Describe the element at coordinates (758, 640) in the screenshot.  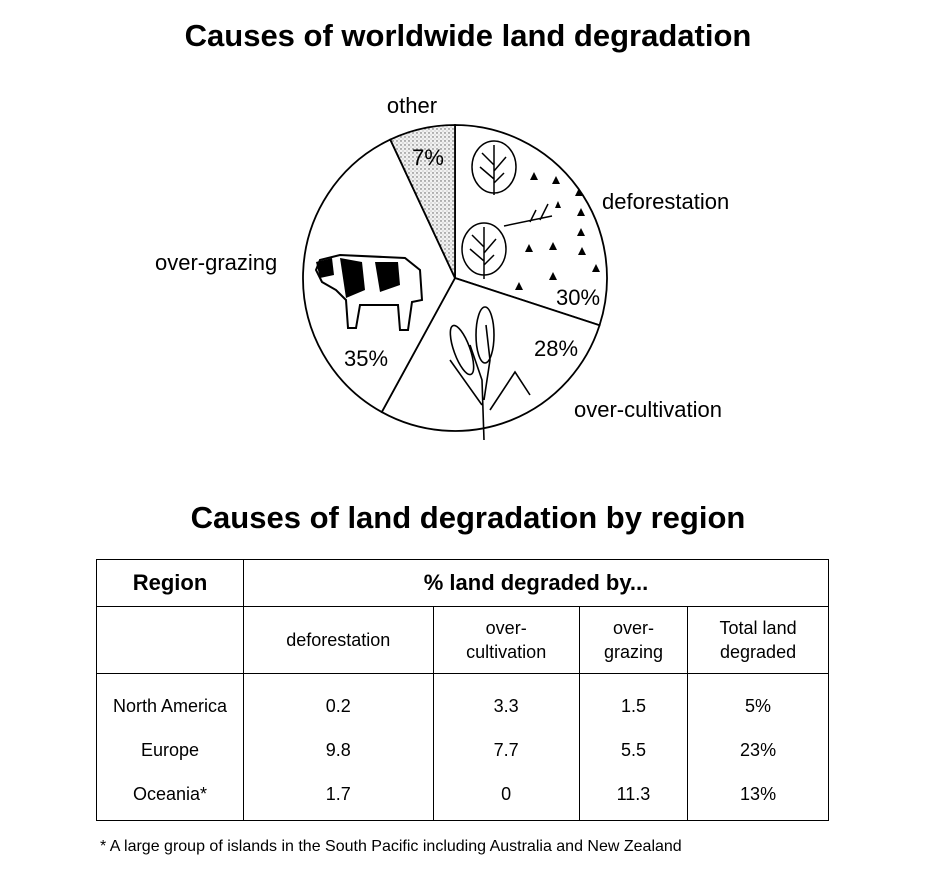
I see `column-header: Total land degraded` at that location.